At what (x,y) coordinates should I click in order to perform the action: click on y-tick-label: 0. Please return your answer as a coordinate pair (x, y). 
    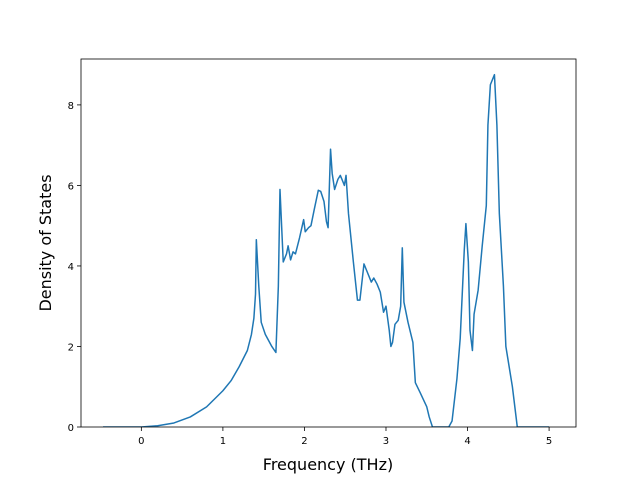
    Looking at the image, I should click on (71, 428).